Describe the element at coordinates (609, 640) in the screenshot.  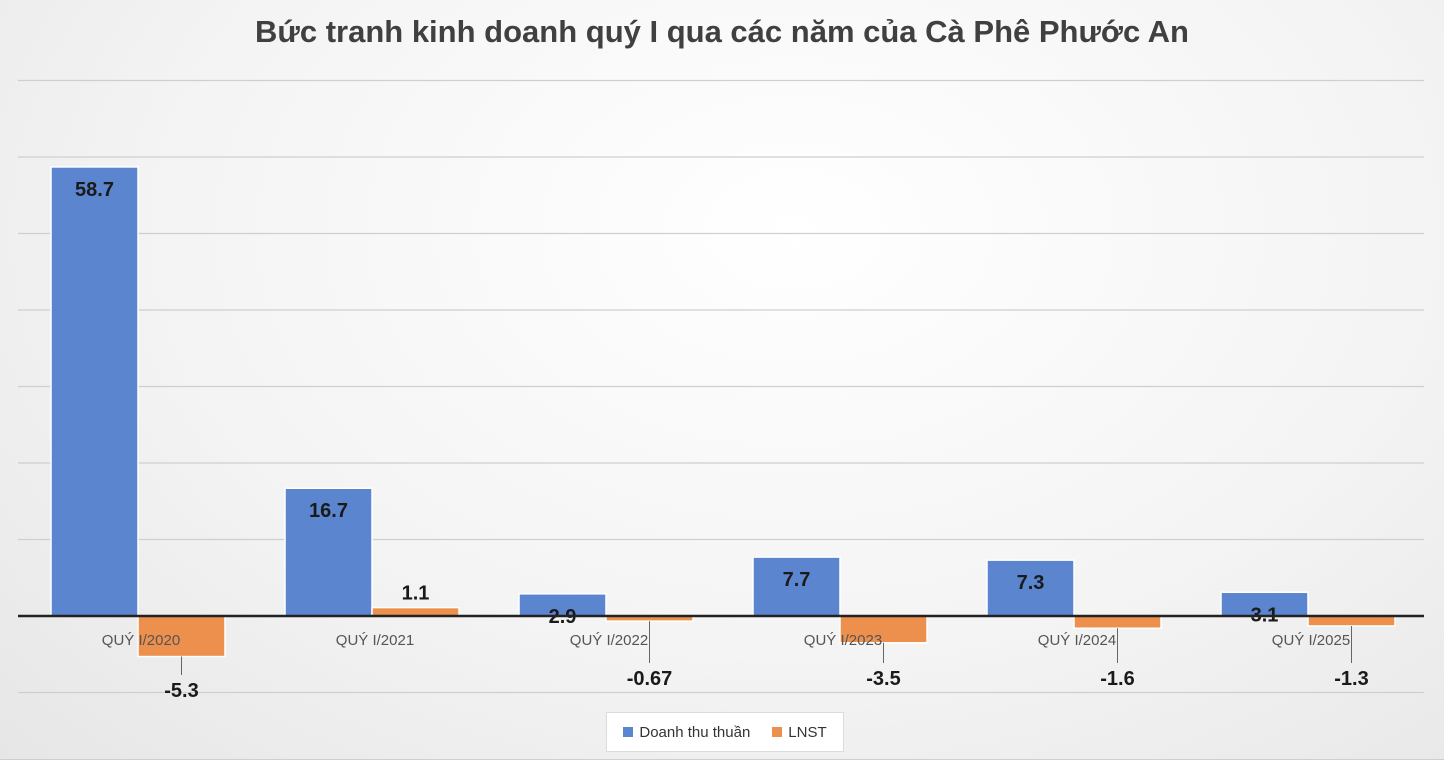
I see `x-tick-label: QUÝ I/2022` at that location.